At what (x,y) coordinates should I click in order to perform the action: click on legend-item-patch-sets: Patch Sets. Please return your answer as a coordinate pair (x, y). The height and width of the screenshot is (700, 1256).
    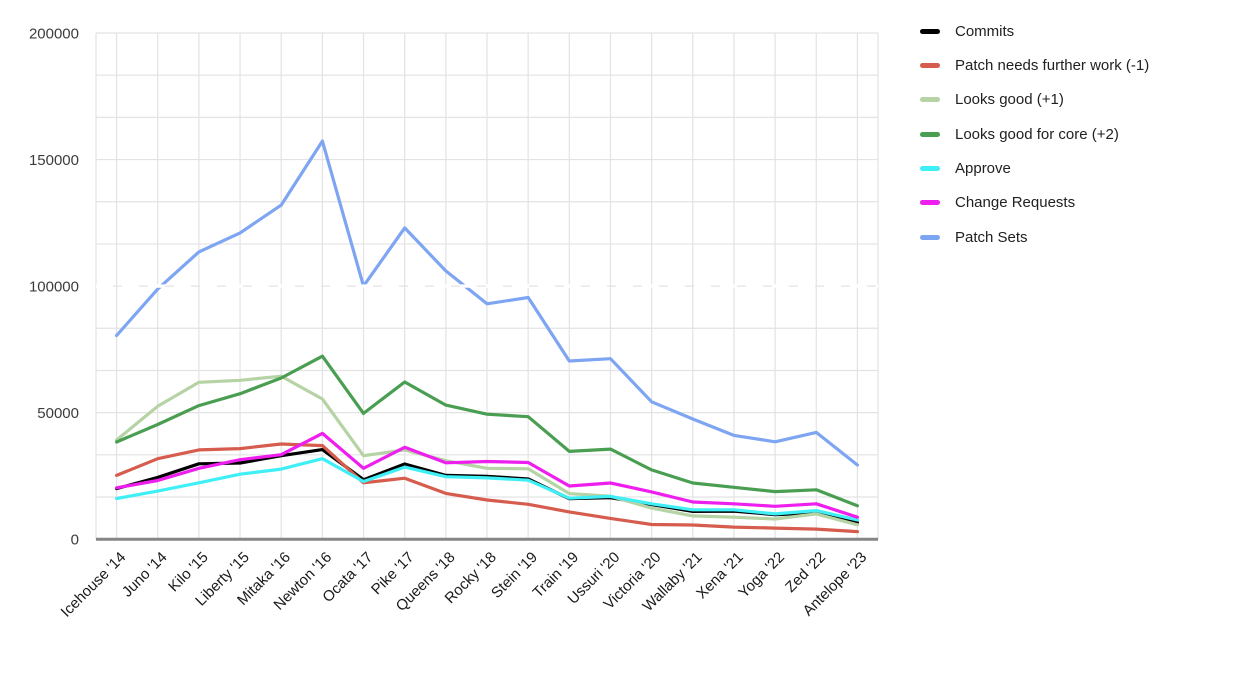
    Looking at the image, I should click on (1034, 237).